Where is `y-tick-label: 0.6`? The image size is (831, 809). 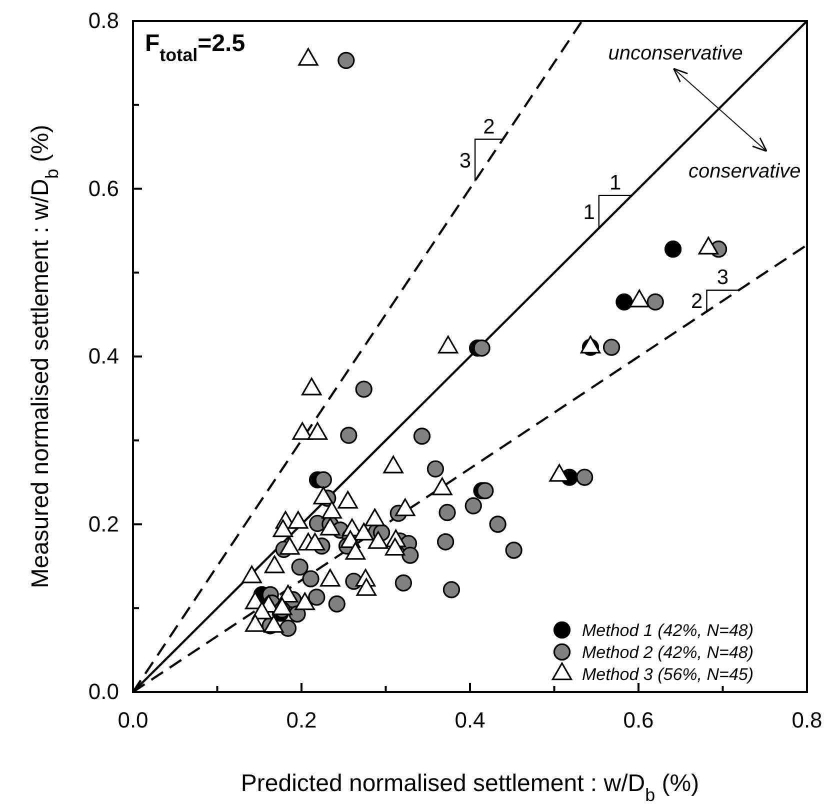
y-tick-label: 0.6 is located at coordinates (103, 188).